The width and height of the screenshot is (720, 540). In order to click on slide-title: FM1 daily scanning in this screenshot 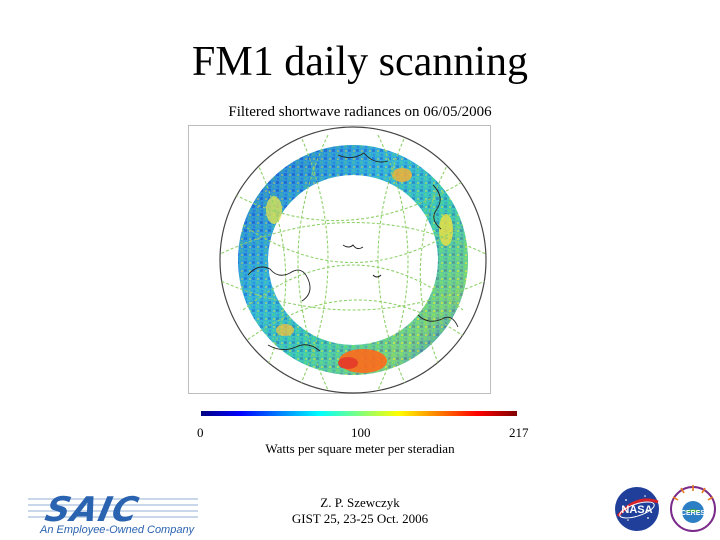, I will do `click(360, 62)`.